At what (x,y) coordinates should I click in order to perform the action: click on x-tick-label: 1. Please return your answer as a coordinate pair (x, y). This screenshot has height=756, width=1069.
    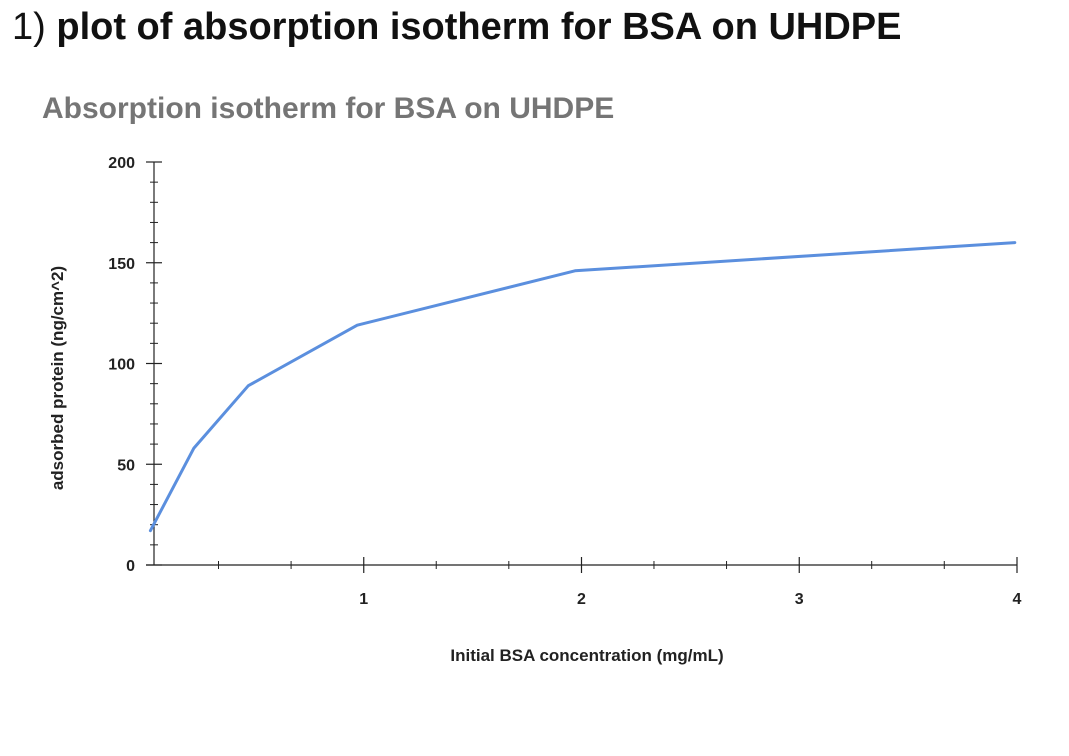
    Looking at the image, I should click on (363, 599).